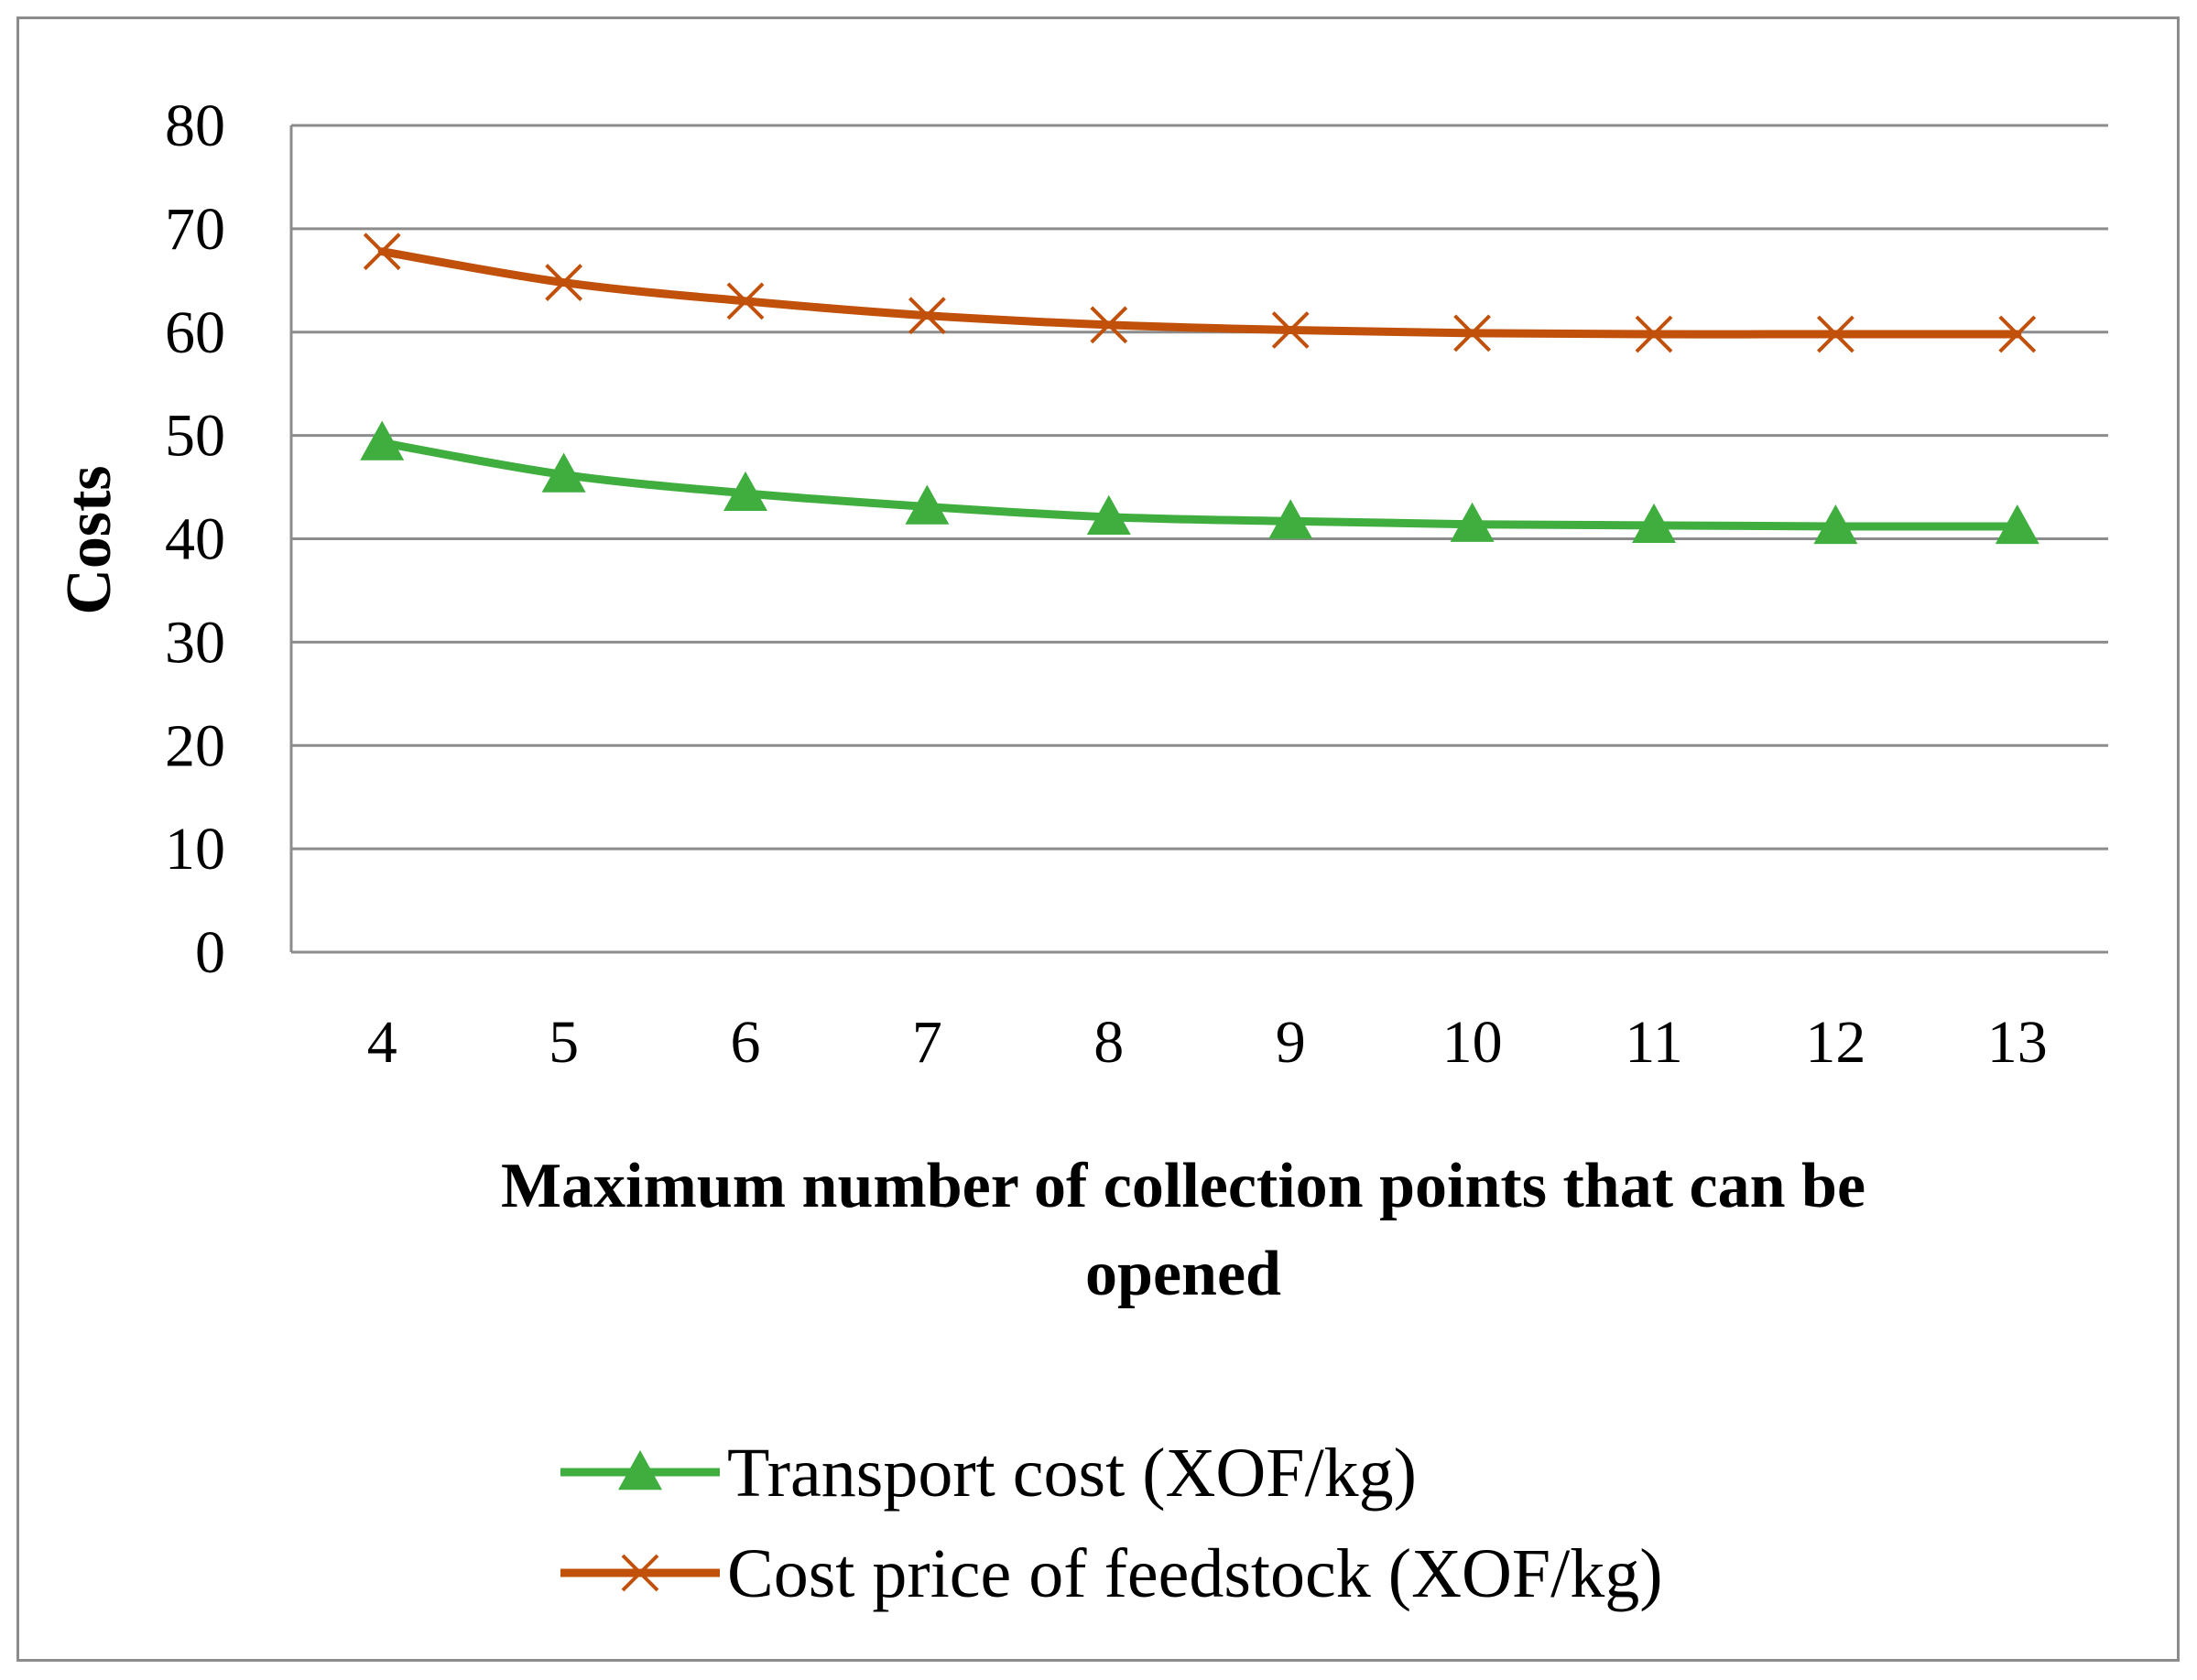 Image resolution: width=2197 pixels, height=1680 pixels. What do you see at coordinates (195, 229) in the screenshot?
I see `y-tick-label: 70` at bounding box center [195, 229].